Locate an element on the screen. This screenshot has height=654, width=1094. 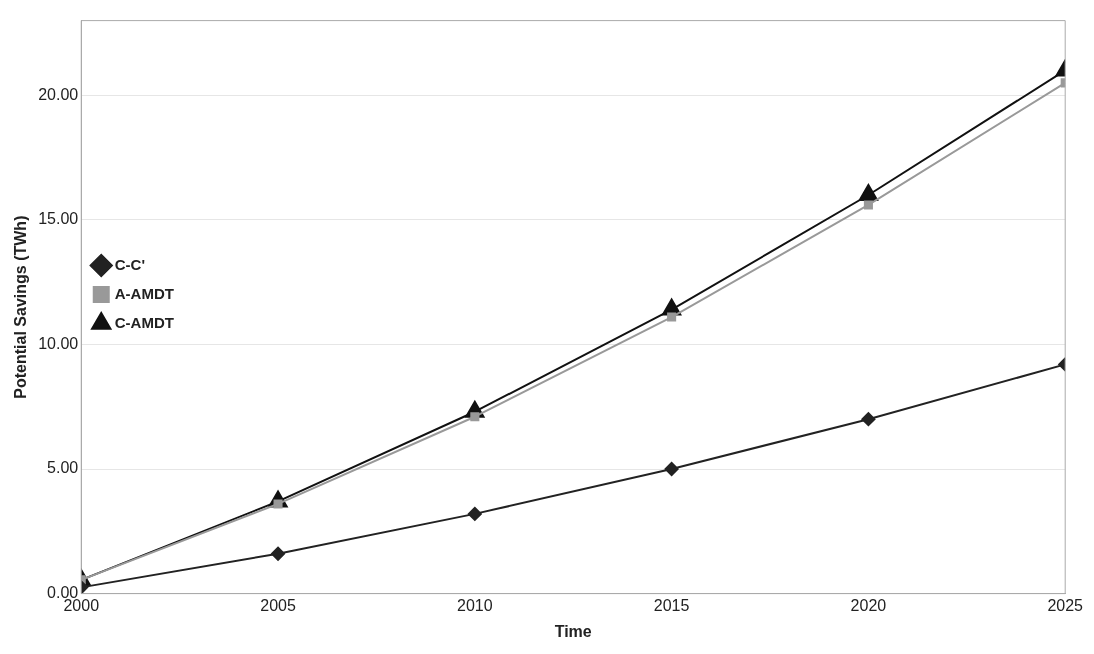
x-tick-label: 2015 is located at coordinates (671, 605).